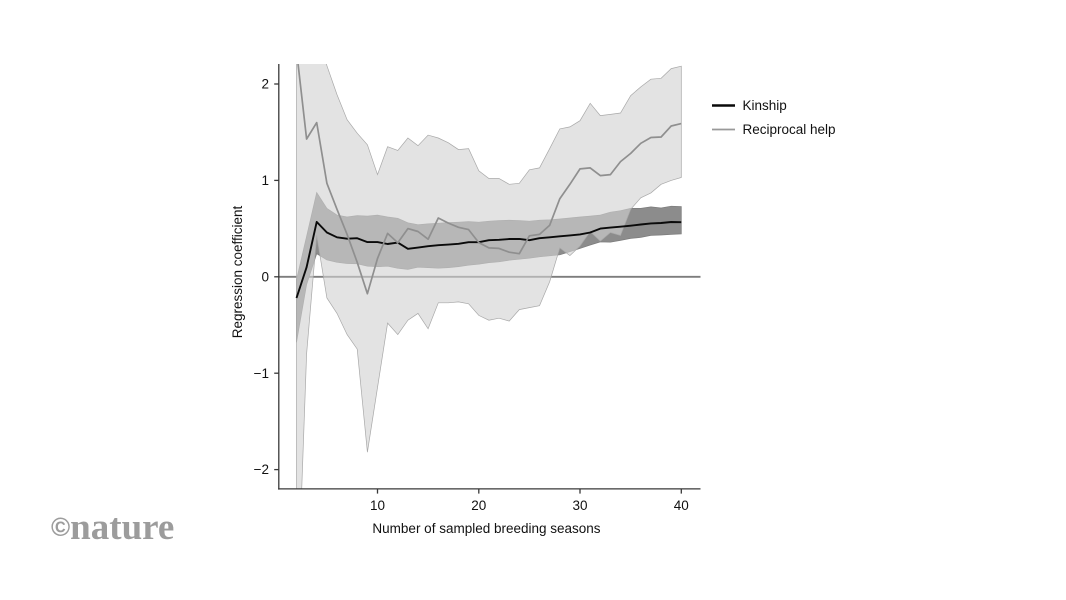 The width and height of the screenshot is (1066, 600). Describe the element at coordinates (681, 505) in the screenshot. I see `svg-text: 40` at that location.